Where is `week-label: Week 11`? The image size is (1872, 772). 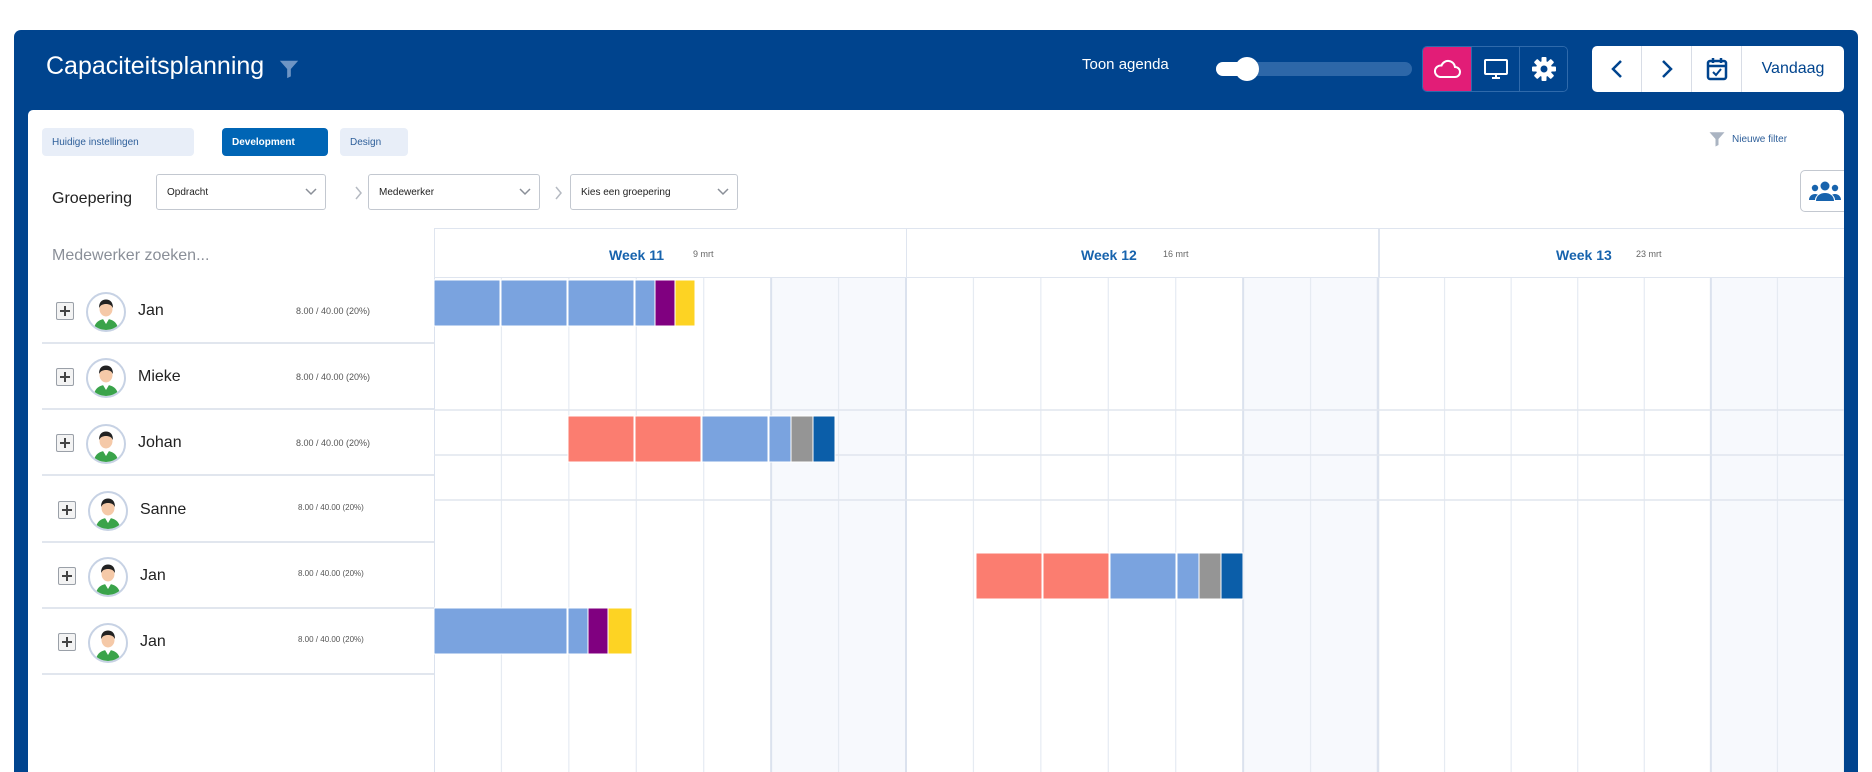 week-label: Week 11 is located at coordinates (637, 255).